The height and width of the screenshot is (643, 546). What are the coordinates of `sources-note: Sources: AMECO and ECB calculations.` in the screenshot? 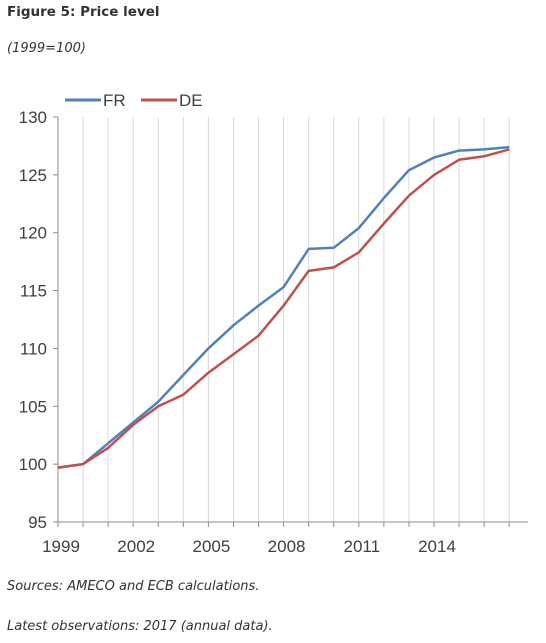 It's located at (133, 586).